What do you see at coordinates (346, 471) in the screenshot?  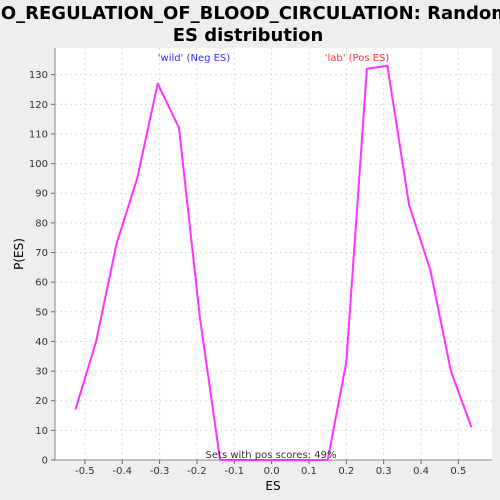 I see `x-tick-label: 0.2` at bounding box center [346, 471].